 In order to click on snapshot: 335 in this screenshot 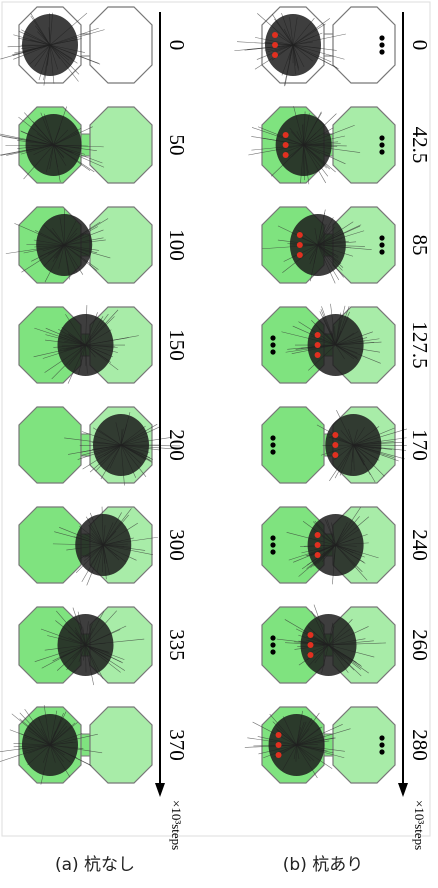, I will do `click(103, 646)`.